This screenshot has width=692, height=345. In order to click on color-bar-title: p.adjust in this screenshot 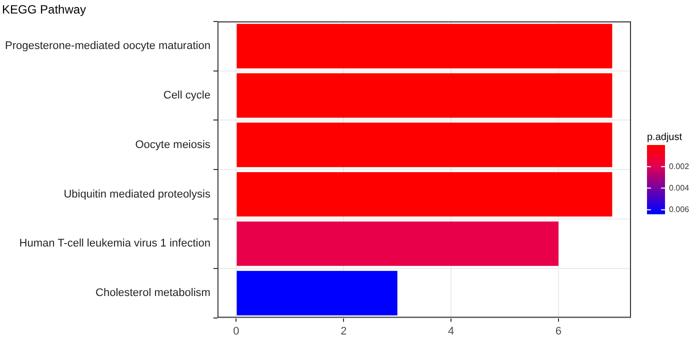, I will do `click(664, 137)`.